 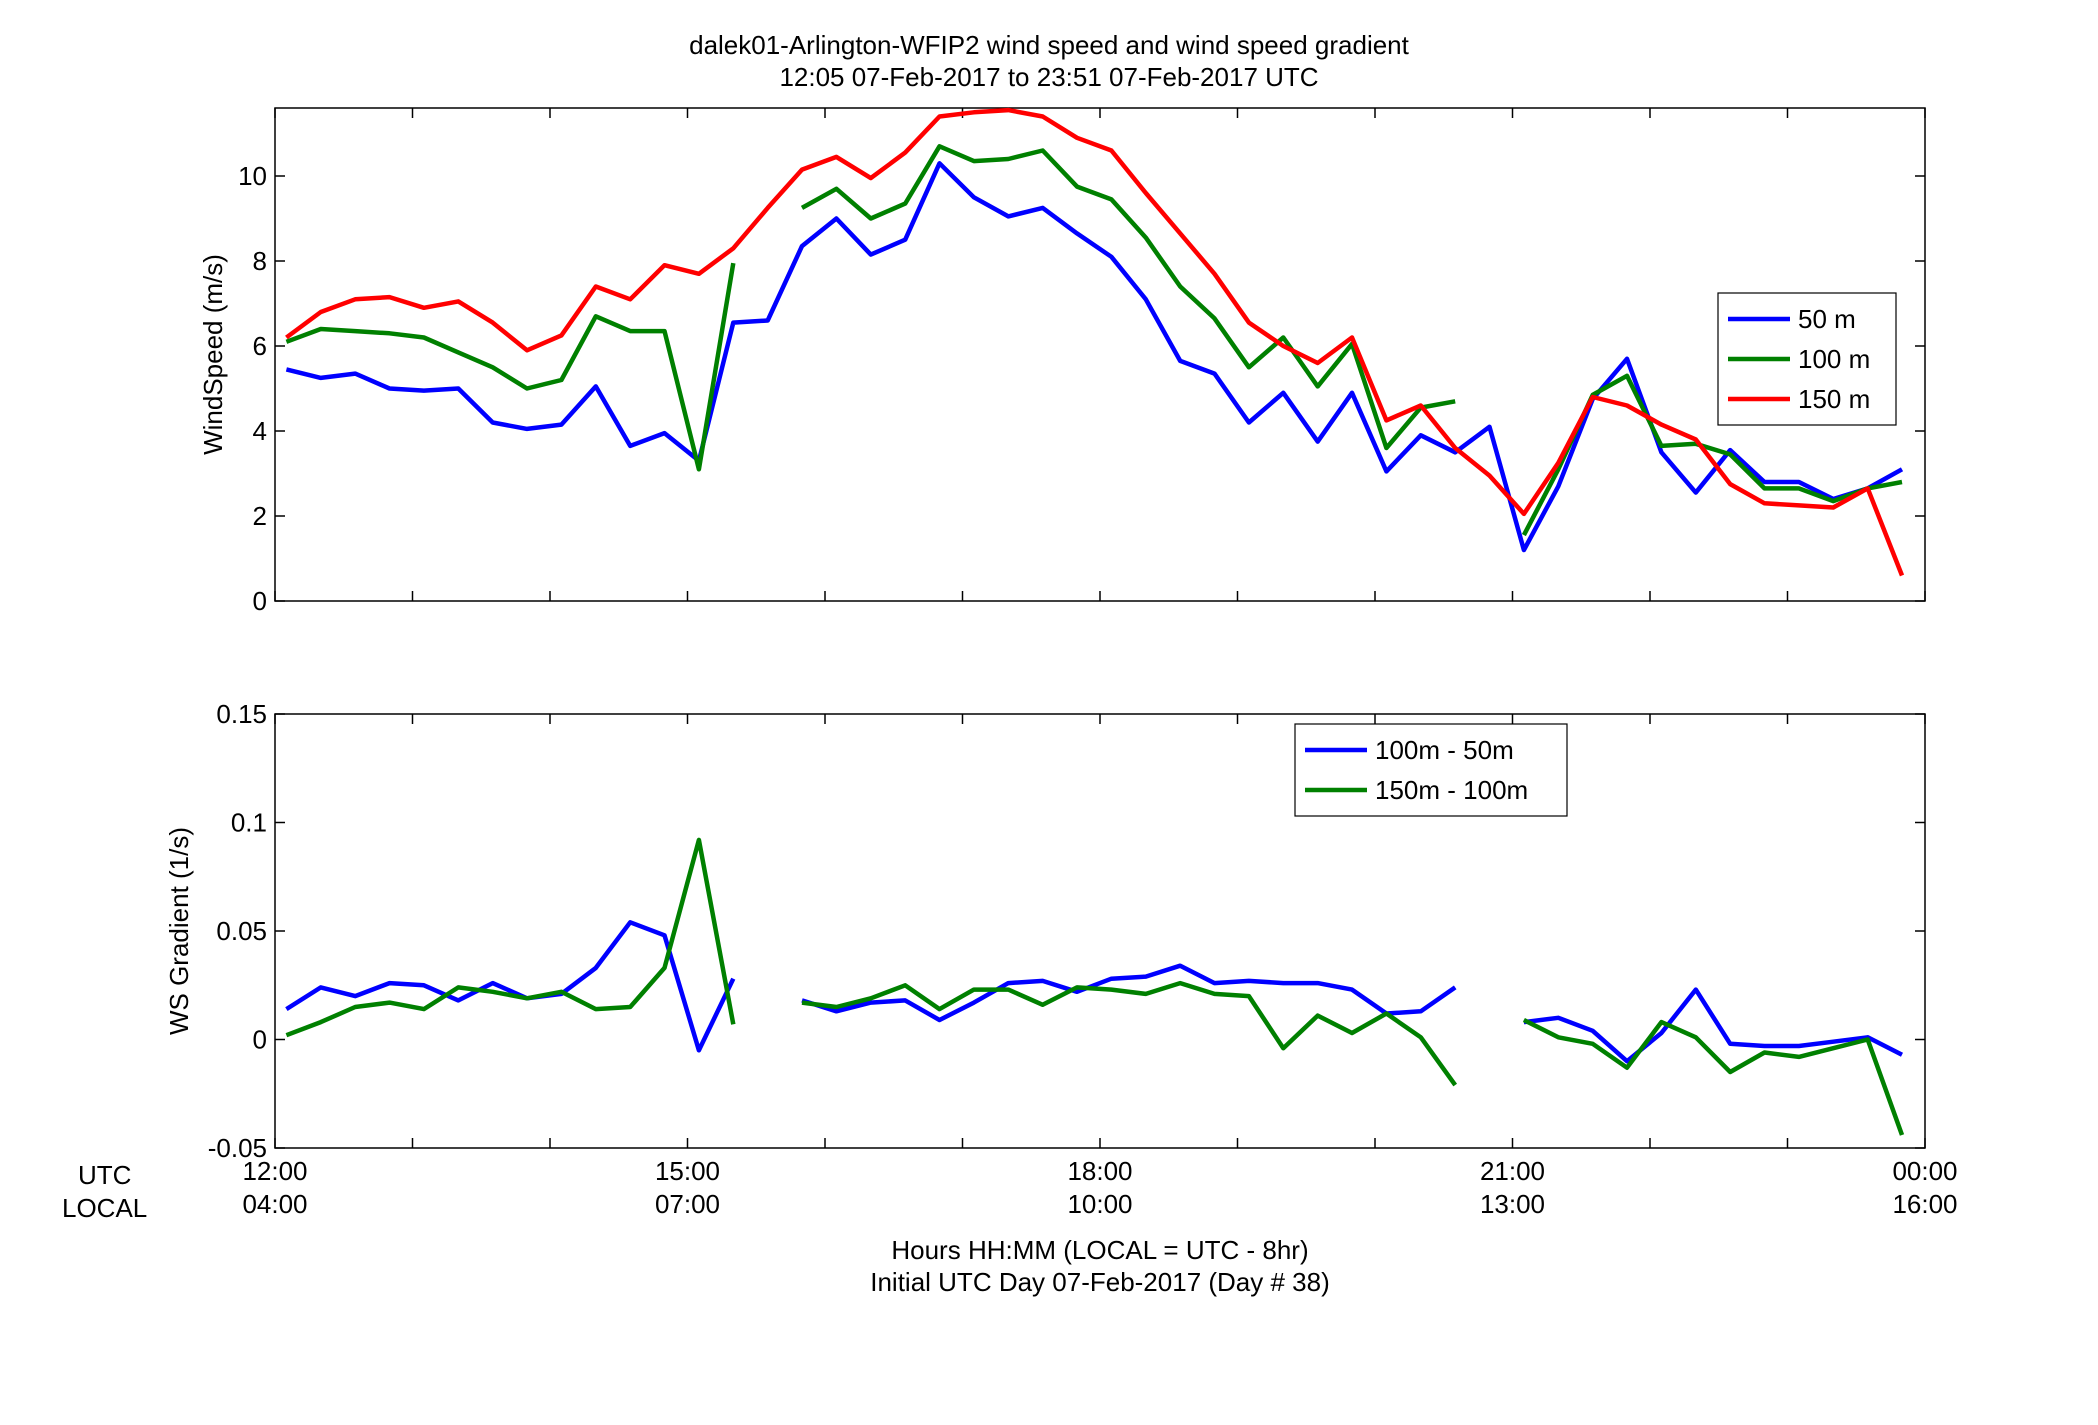 What do you see at coordinates (1100, 1250) in the screenshot?
I see `x-axis-label-line1: Hours HH:MM (LOCAL = UTC - 8hr)` at bounding box center [1100, 1250].